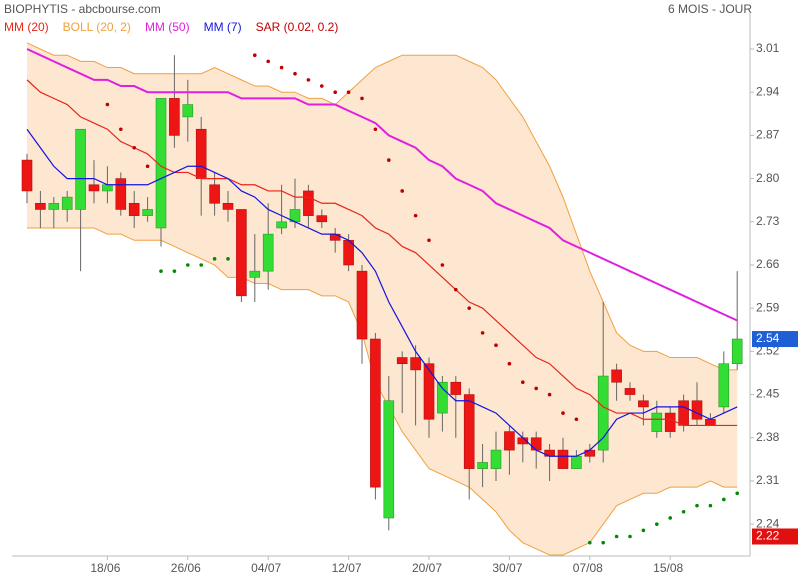 The image size is (800, 580). Describe the element at coordinates (768, 437) in the screenshot. I see `y-tick-label: 2.38` at that location.